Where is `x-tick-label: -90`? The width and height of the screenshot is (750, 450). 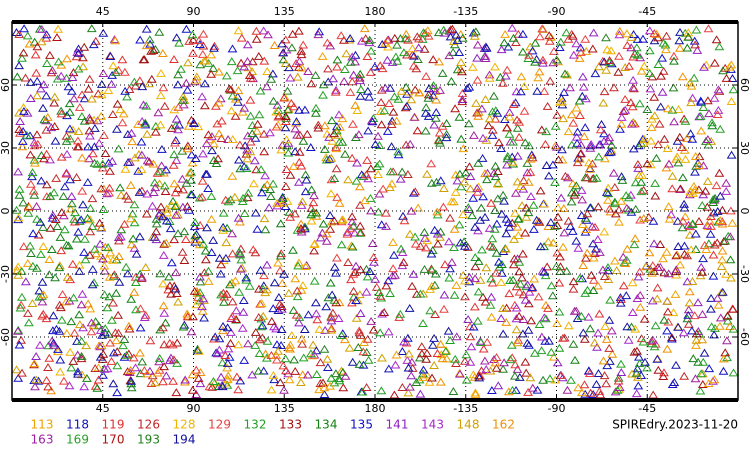
x-tick-label: -90 is located at coordinates (557, 408).